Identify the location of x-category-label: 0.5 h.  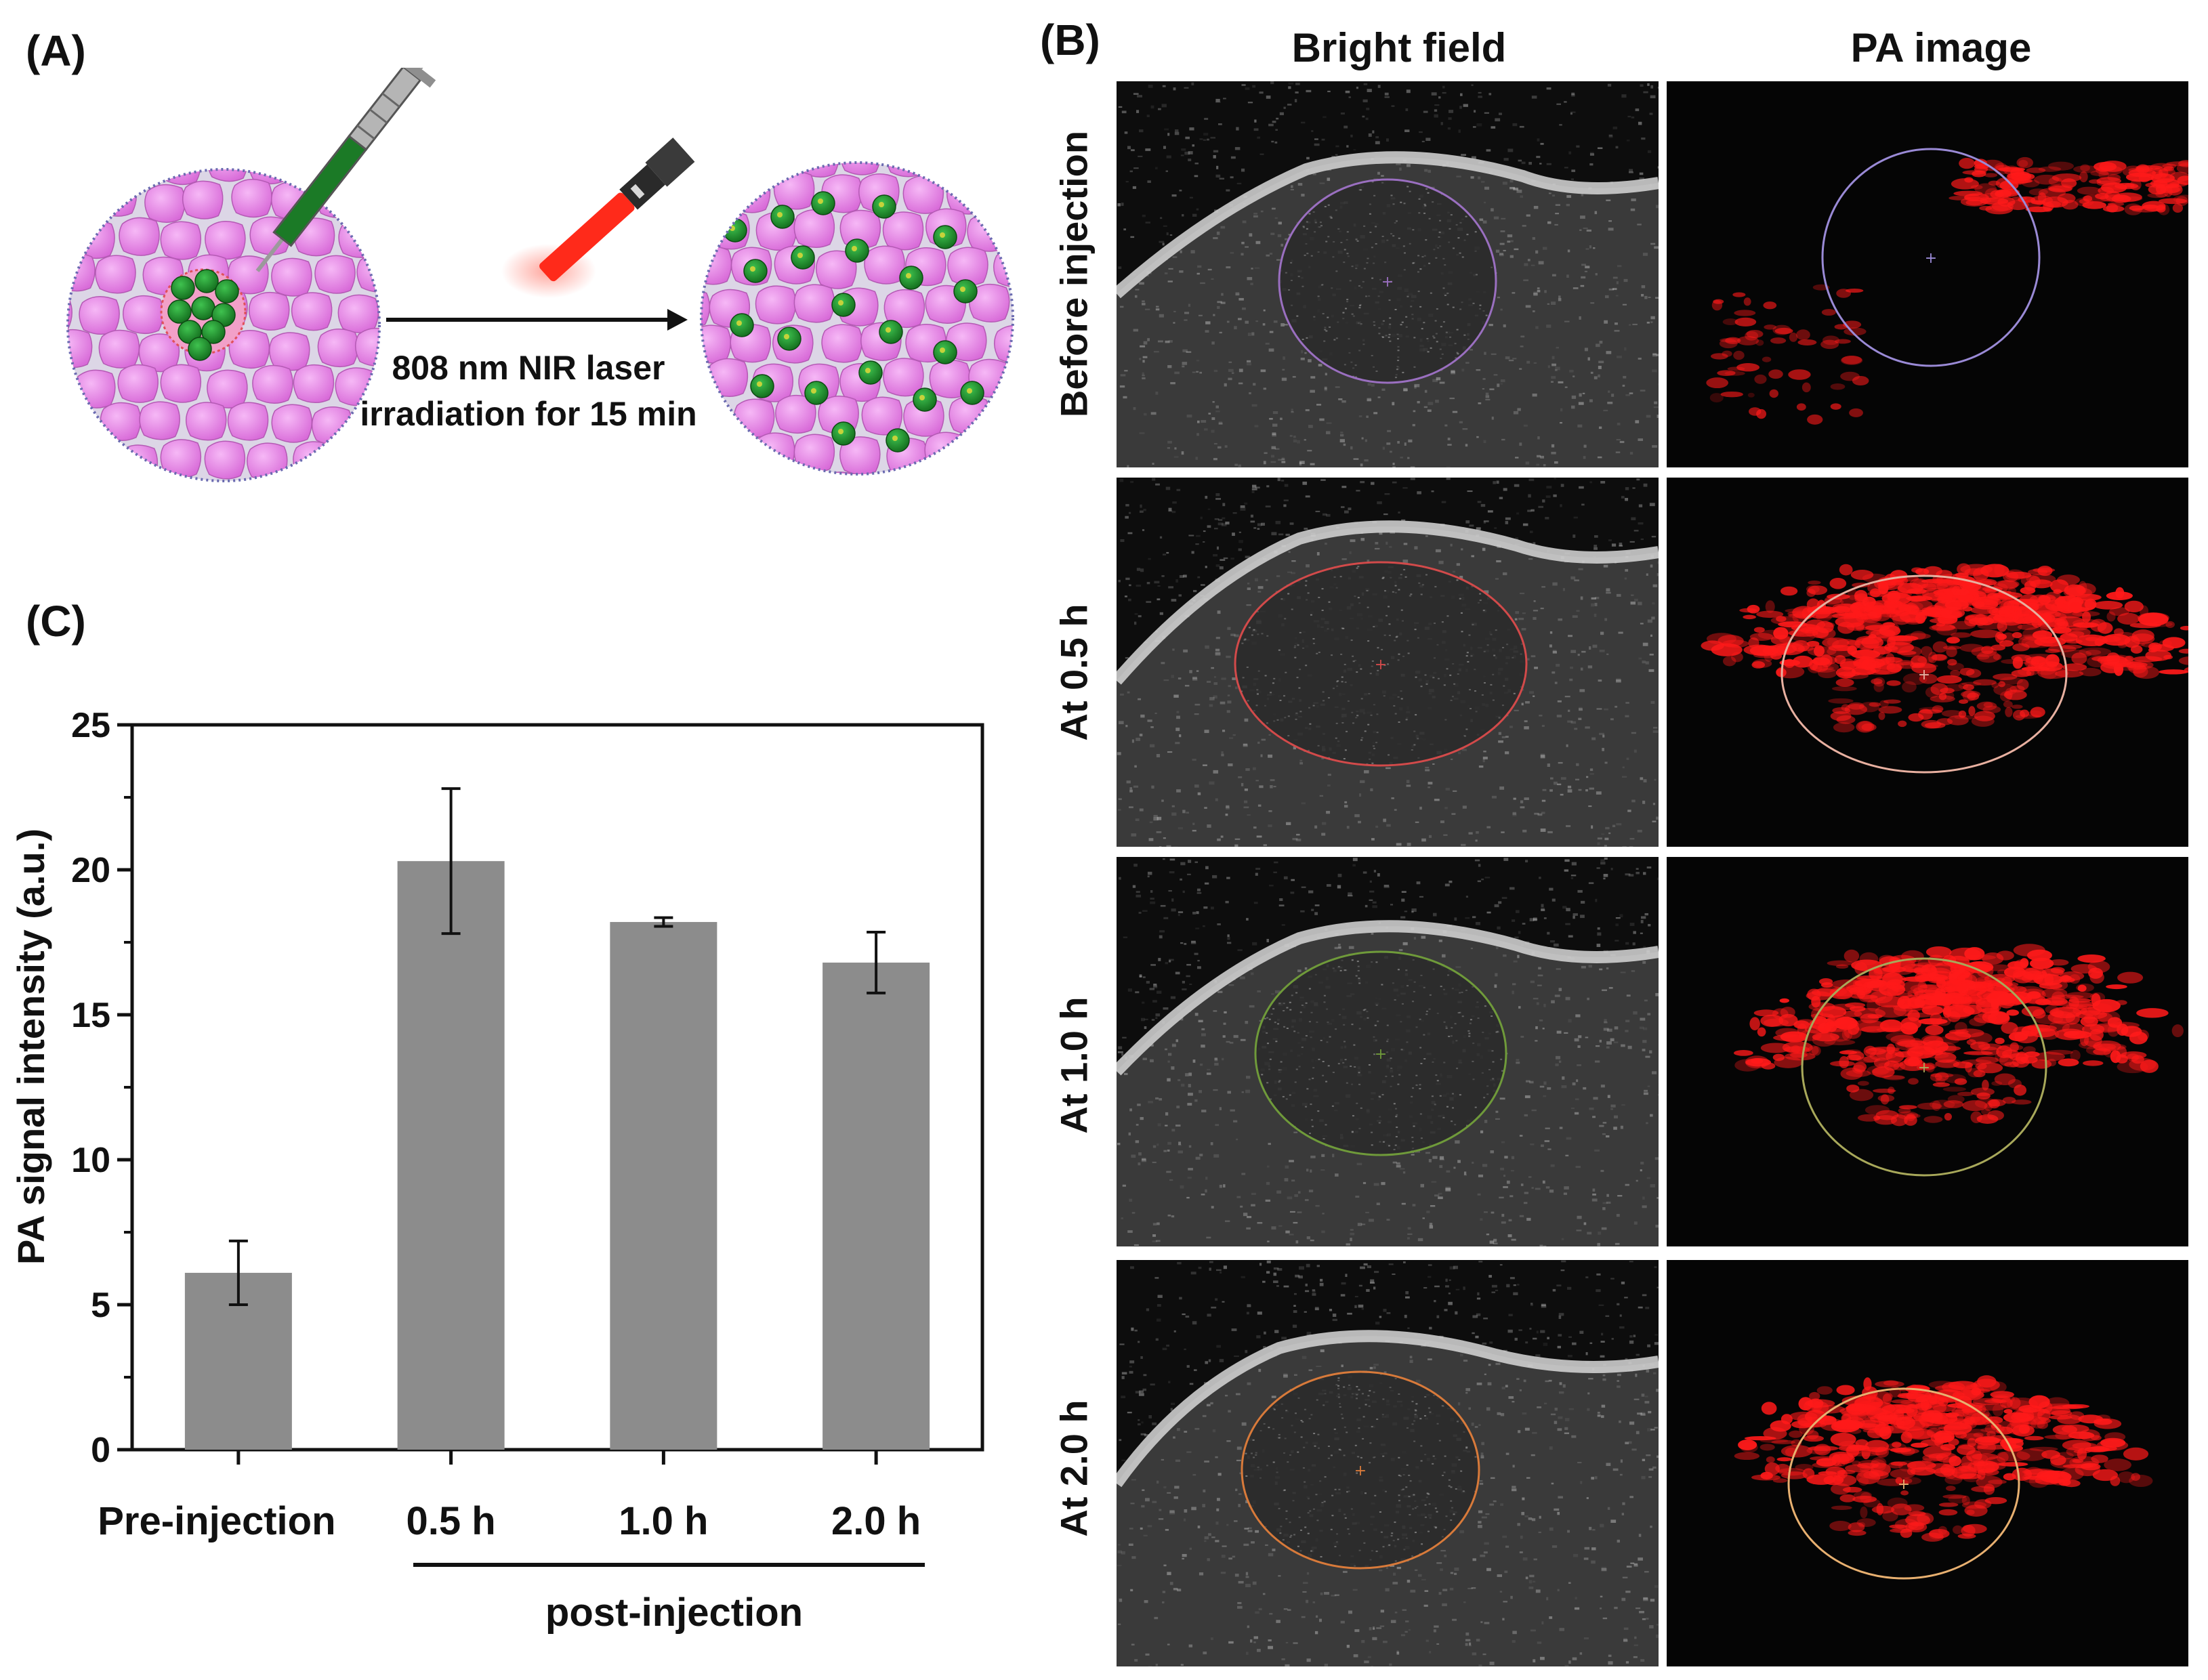
(451, 1521).